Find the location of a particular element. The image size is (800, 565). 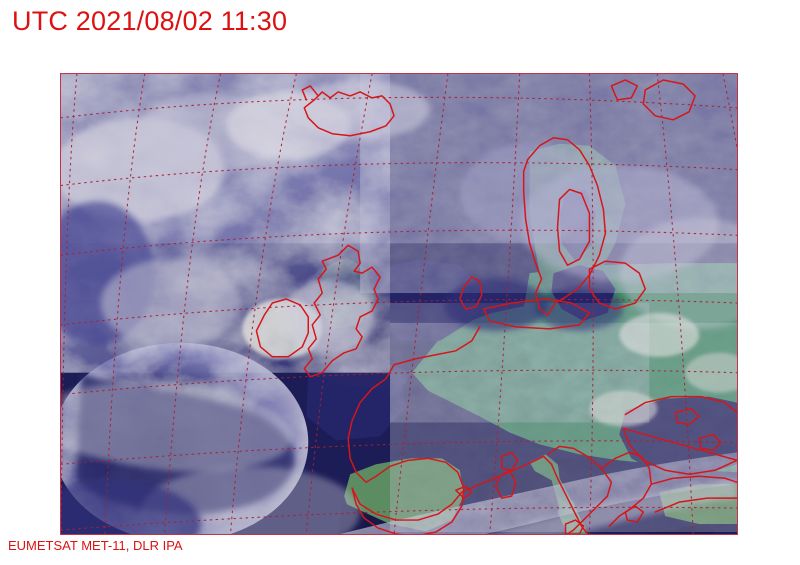

coast-iceland is located at coordinates (349, 114).